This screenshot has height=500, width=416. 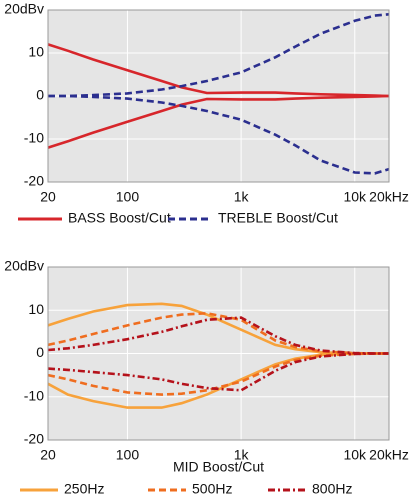 What do you see at coordinates (278, 218) in the screenshot?
I see `legend-label: TREBLE Boost/Cut` at bounding box center [278, 218].